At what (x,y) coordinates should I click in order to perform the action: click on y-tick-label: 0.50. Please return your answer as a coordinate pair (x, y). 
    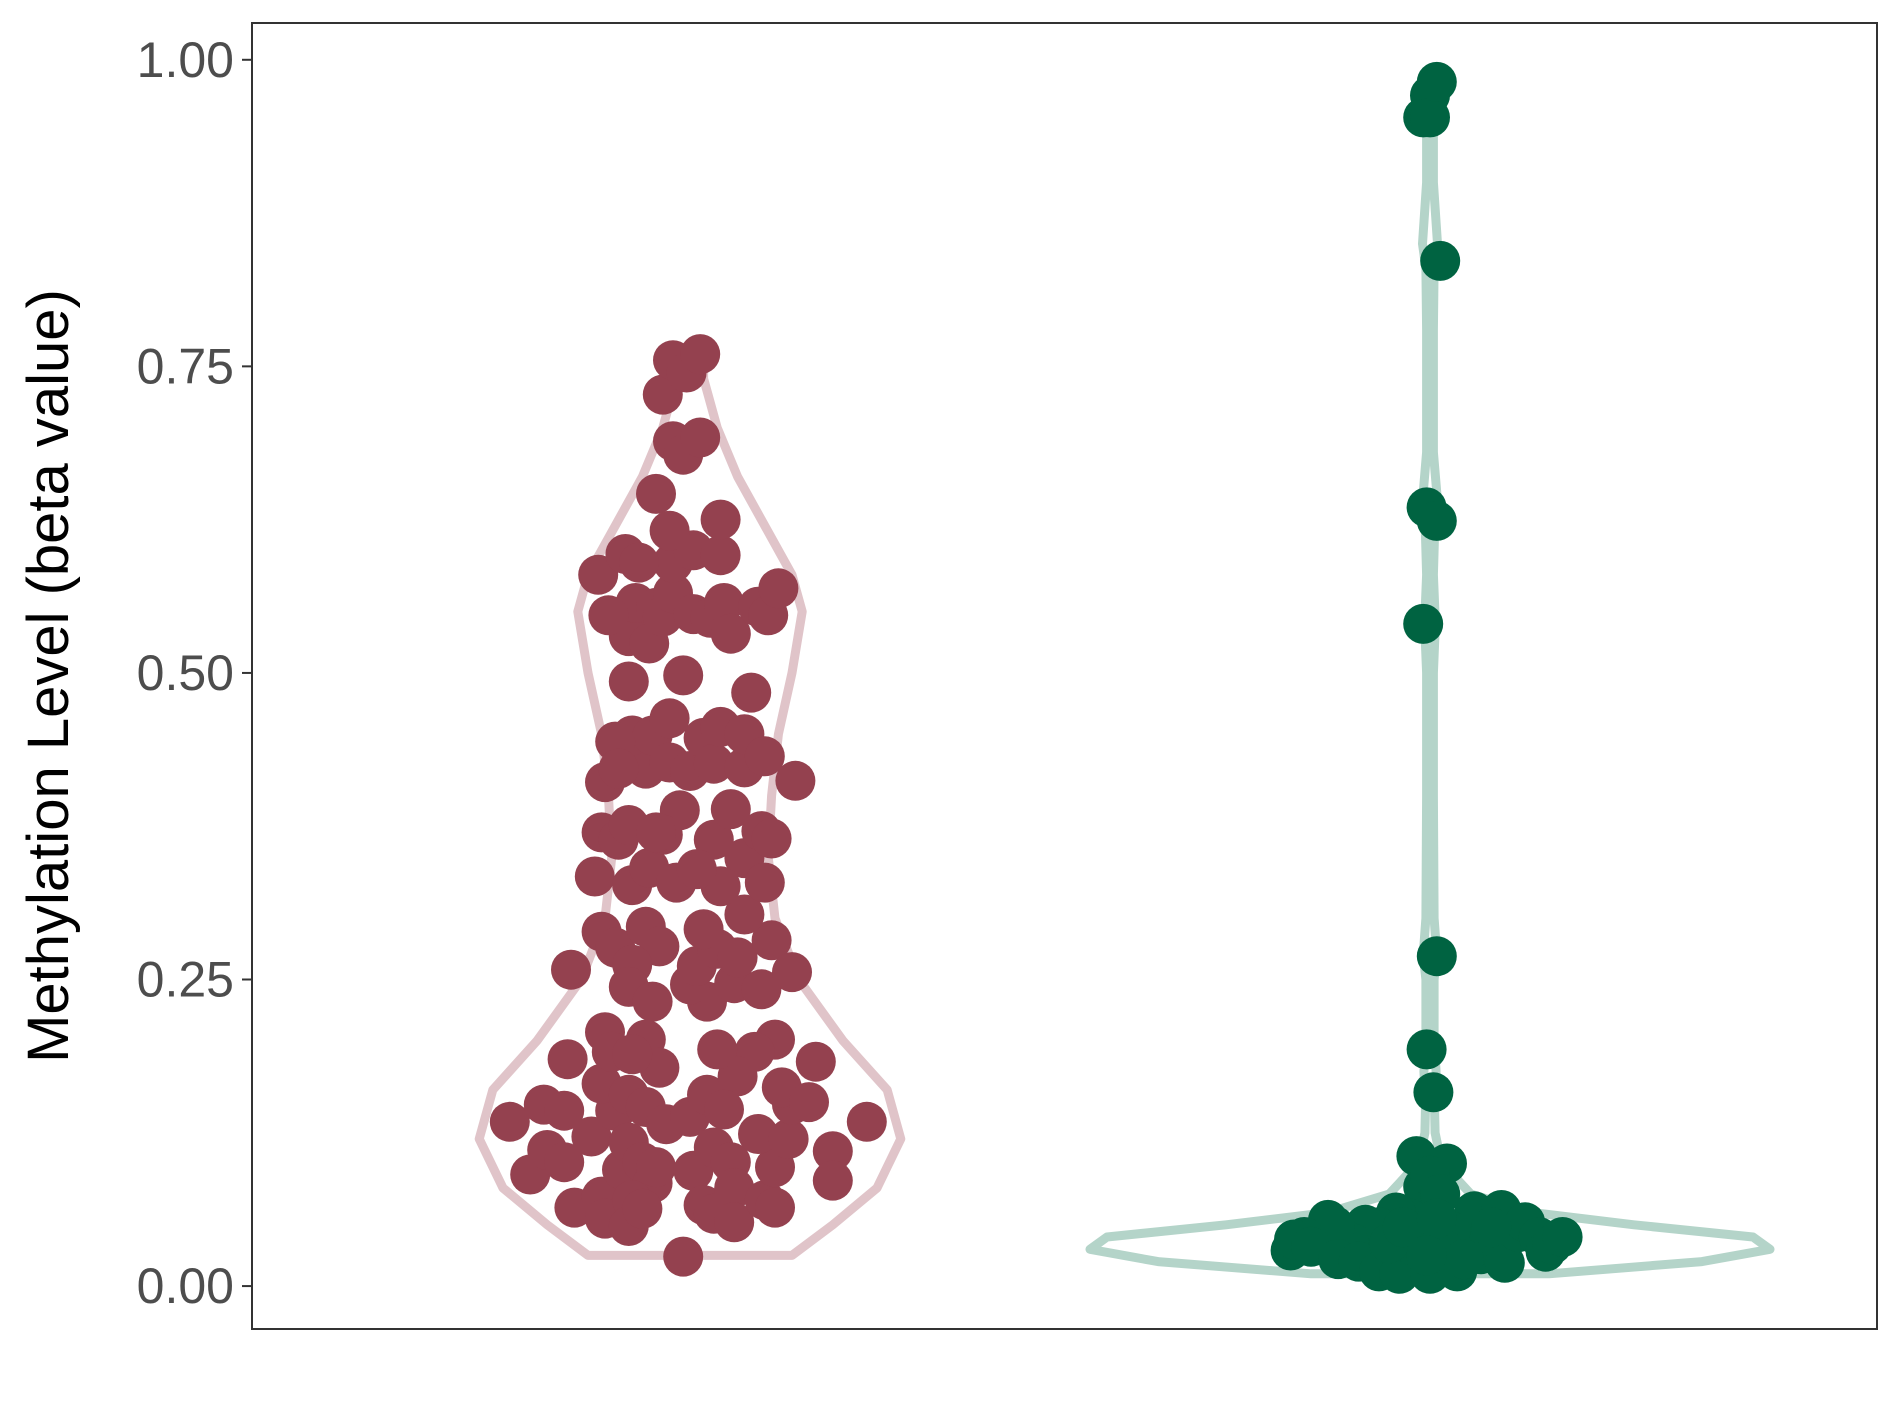
    Looking at the image, I should click on (185, 673).